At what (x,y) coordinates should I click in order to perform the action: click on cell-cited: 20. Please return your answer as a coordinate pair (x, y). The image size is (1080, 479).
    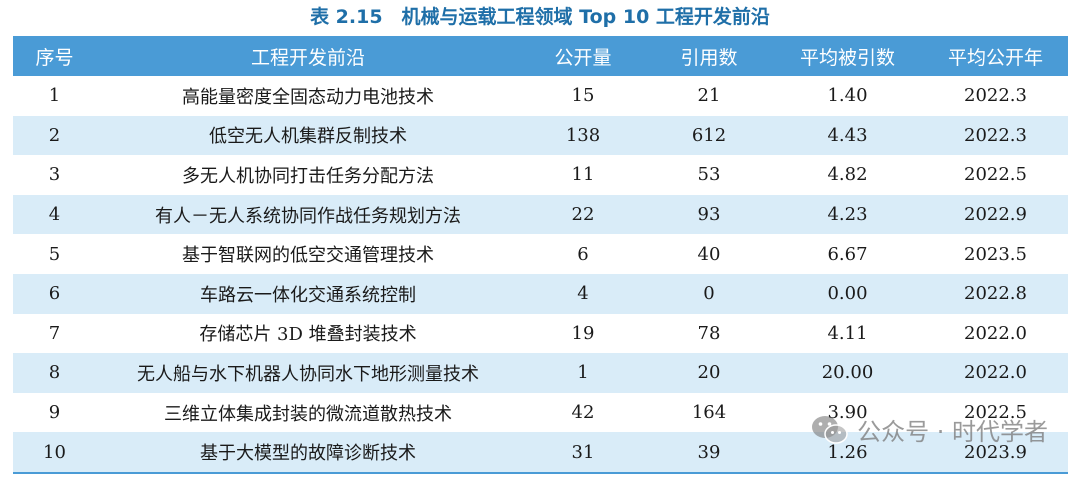
    Looking at the image, I should click on (709, 373).